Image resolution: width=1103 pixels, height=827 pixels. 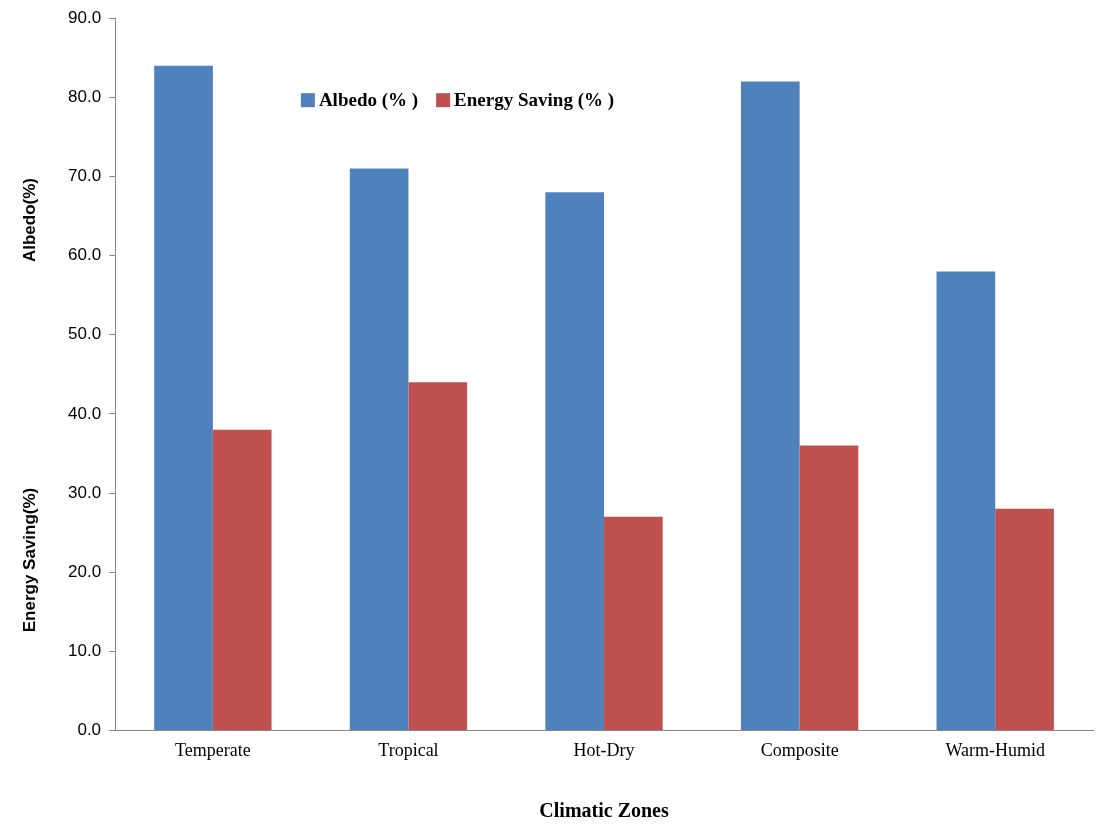 What do you see at coordinates (368, 100) in the screenshot?
I see `legend-label: Albedo (% )` at bounding box center [368, 100].